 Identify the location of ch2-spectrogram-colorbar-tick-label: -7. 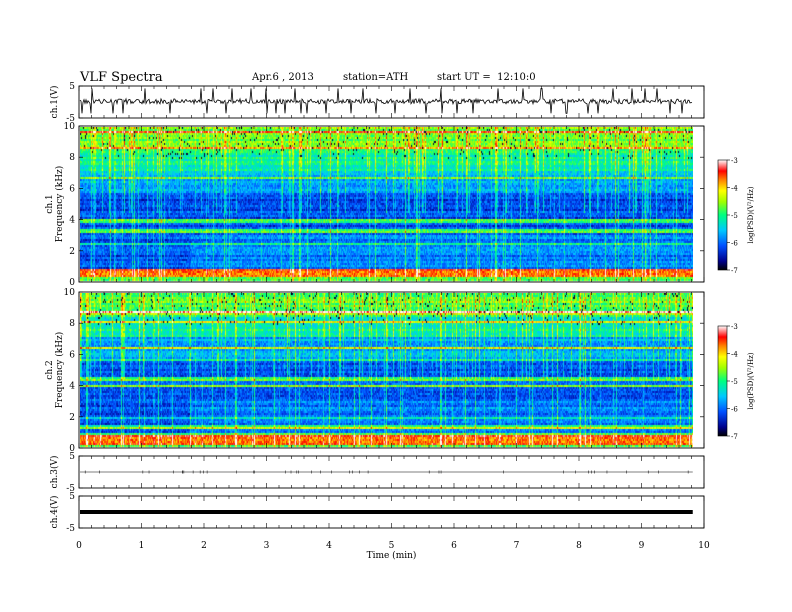
(734, 437).